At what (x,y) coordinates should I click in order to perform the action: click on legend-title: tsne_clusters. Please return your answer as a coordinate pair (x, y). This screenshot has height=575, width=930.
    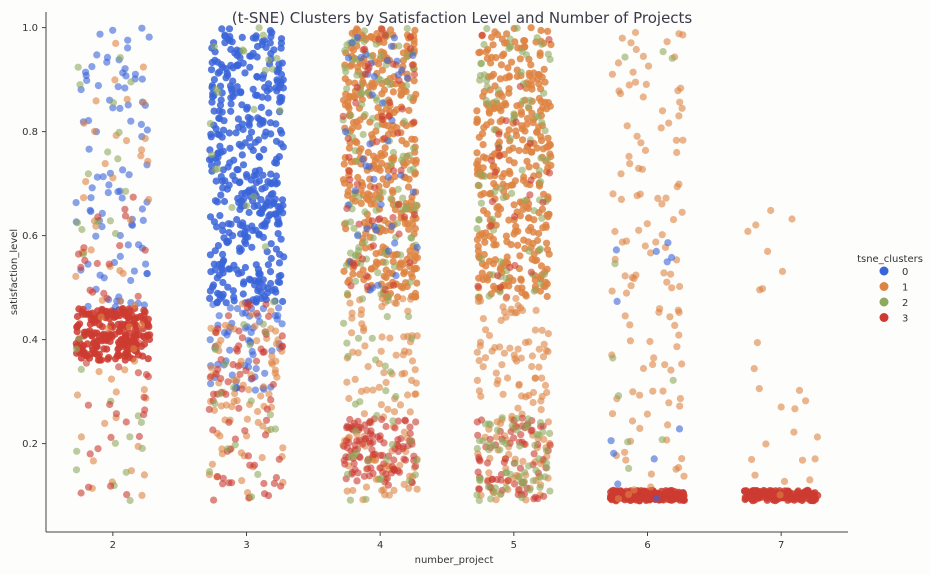
    Looking at the image, I should click on (890, 259).